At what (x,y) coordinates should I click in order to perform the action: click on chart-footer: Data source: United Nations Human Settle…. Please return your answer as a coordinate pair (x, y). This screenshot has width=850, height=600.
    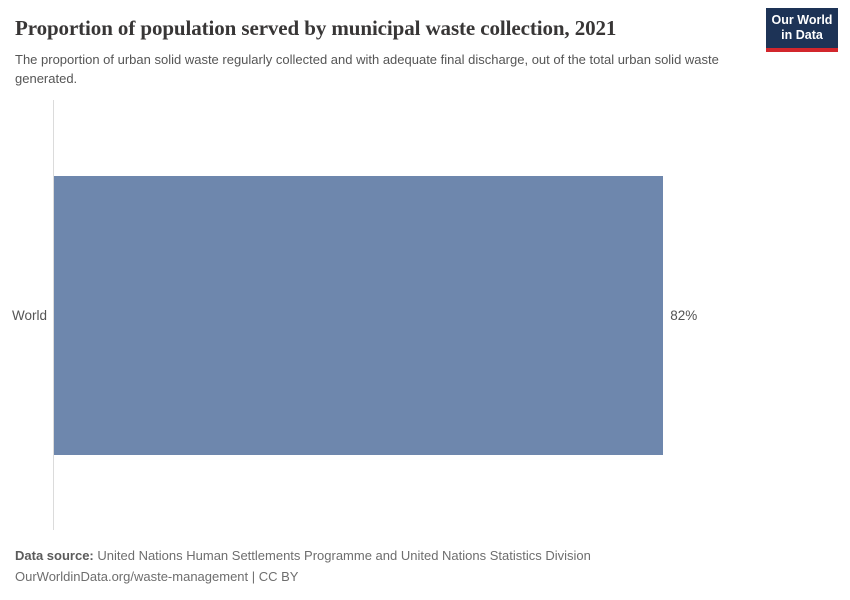
    Looking at the image, I should click on (415, 566).